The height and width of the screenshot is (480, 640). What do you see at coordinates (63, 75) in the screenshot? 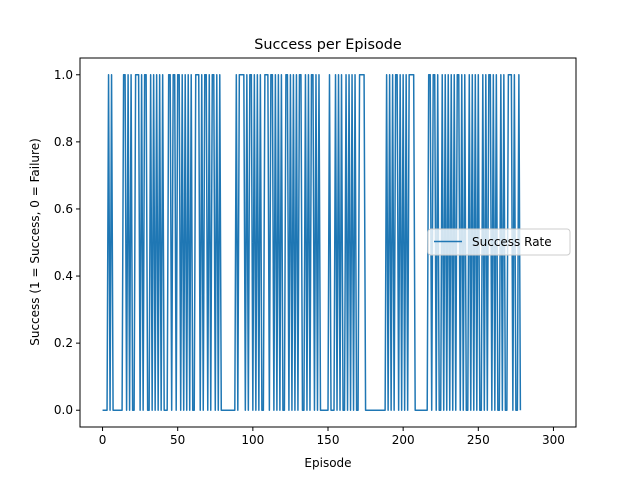
I see `y-tick-label: 1.0` at bounding box center [63, 75].